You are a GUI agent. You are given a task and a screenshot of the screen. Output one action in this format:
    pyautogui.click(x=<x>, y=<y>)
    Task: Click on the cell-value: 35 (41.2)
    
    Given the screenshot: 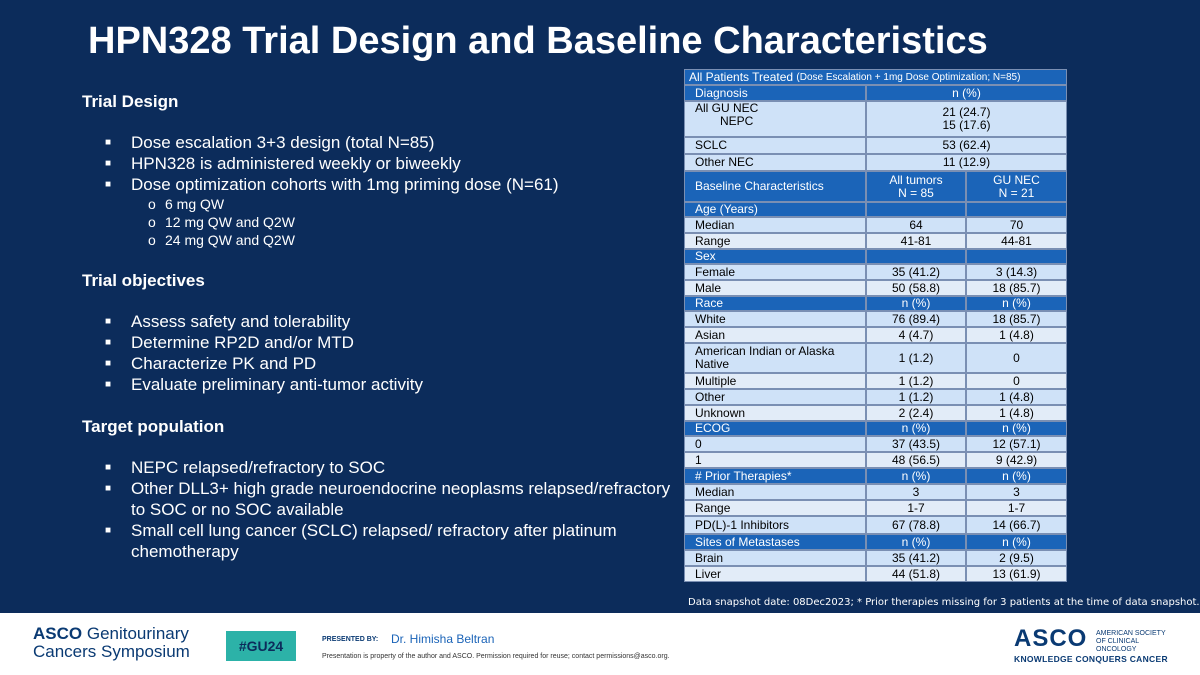 What is the action you would take?
    pyautogui.click(x=916, y=272)
    